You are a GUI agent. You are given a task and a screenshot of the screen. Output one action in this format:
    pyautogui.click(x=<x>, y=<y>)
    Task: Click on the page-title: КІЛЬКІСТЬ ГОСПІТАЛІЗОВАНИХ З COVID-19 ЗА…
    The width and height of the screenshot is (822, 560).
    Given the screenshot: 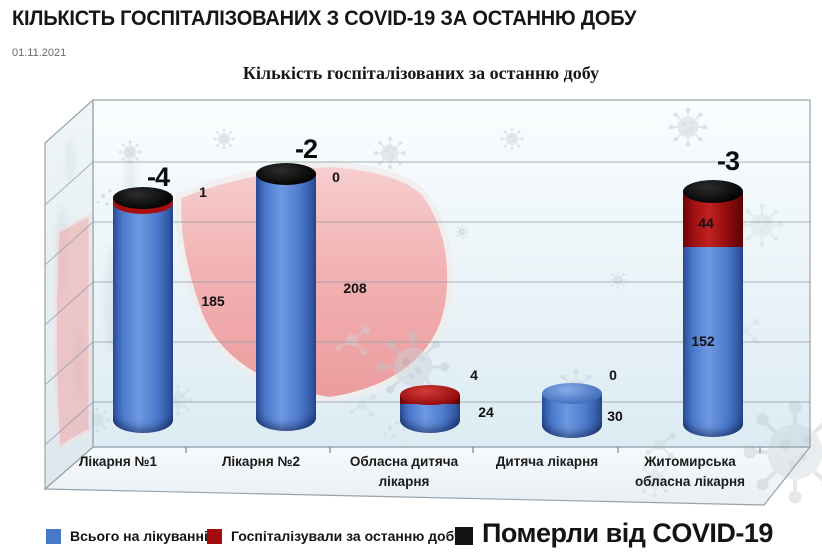 What is the action you would take?
    pyautogui.click(x=324, y=18)
    